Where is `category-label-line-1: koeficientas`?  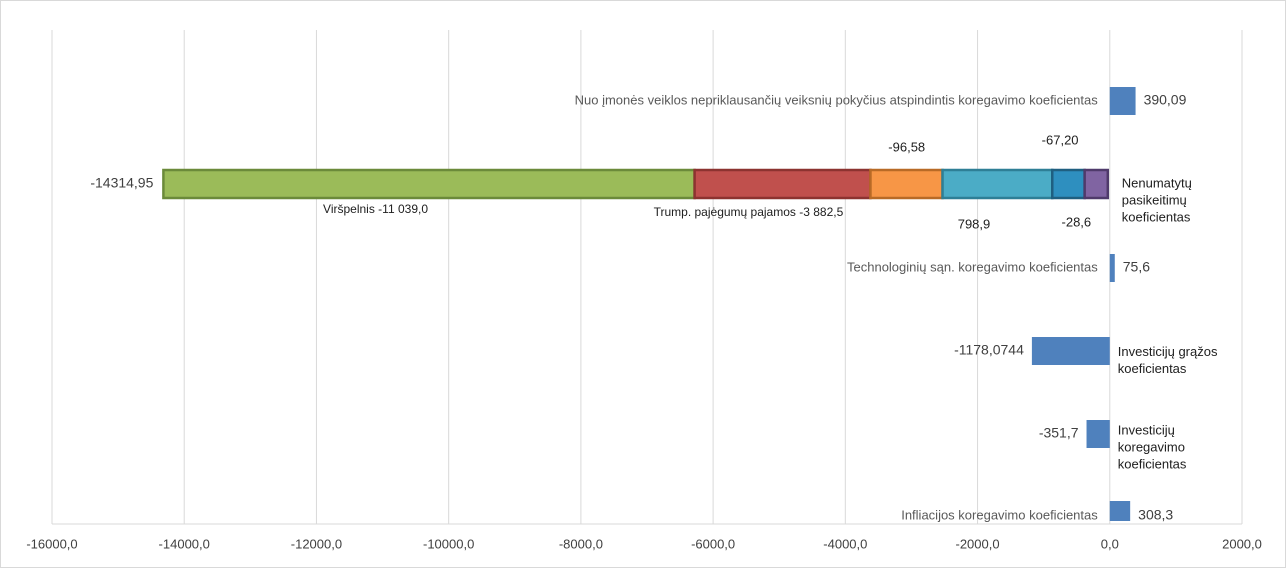 category-label-line-1: koeficientas is located at coordinates (1152, 368).